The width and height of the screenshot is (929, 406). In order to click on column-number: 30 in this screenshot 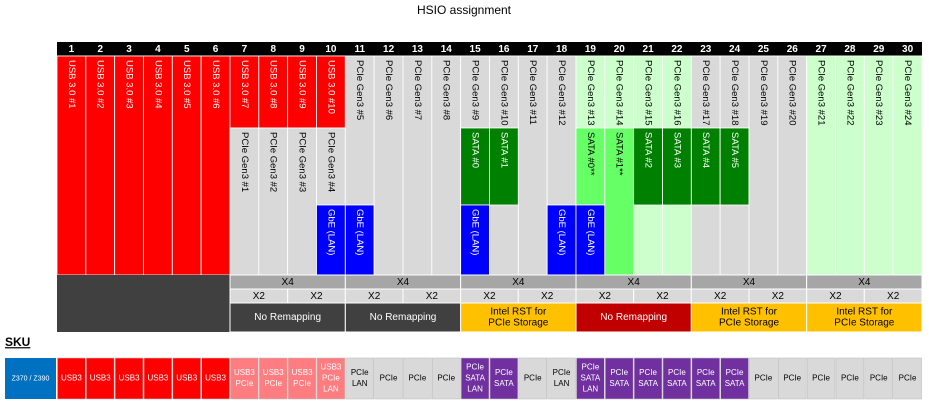, I will do `click(908, 49)`.